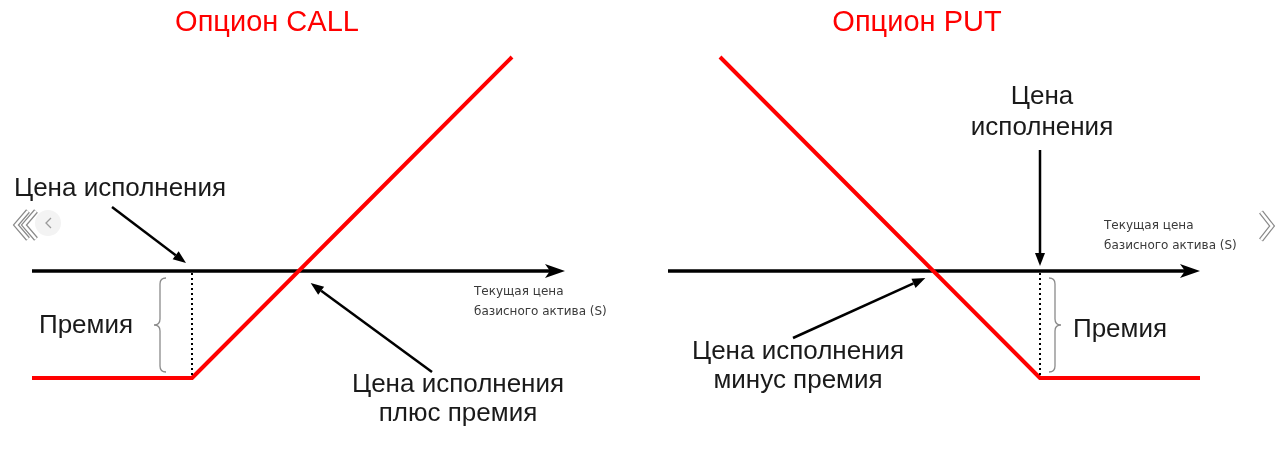 The height and width of the screenshot is (451, 1280). I want to click on annotation: Цена исполнения плюс премия, so click(458, 398).